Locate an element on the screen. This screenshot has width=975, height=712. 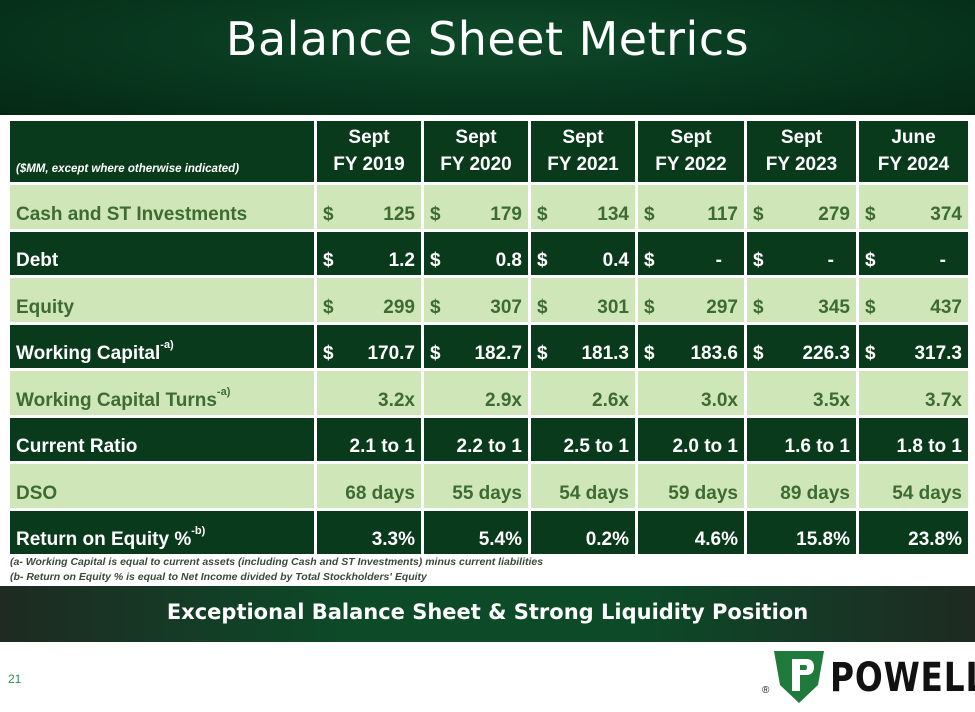
column-header: Sept FY 2023 is located at coordinates (801, 151).